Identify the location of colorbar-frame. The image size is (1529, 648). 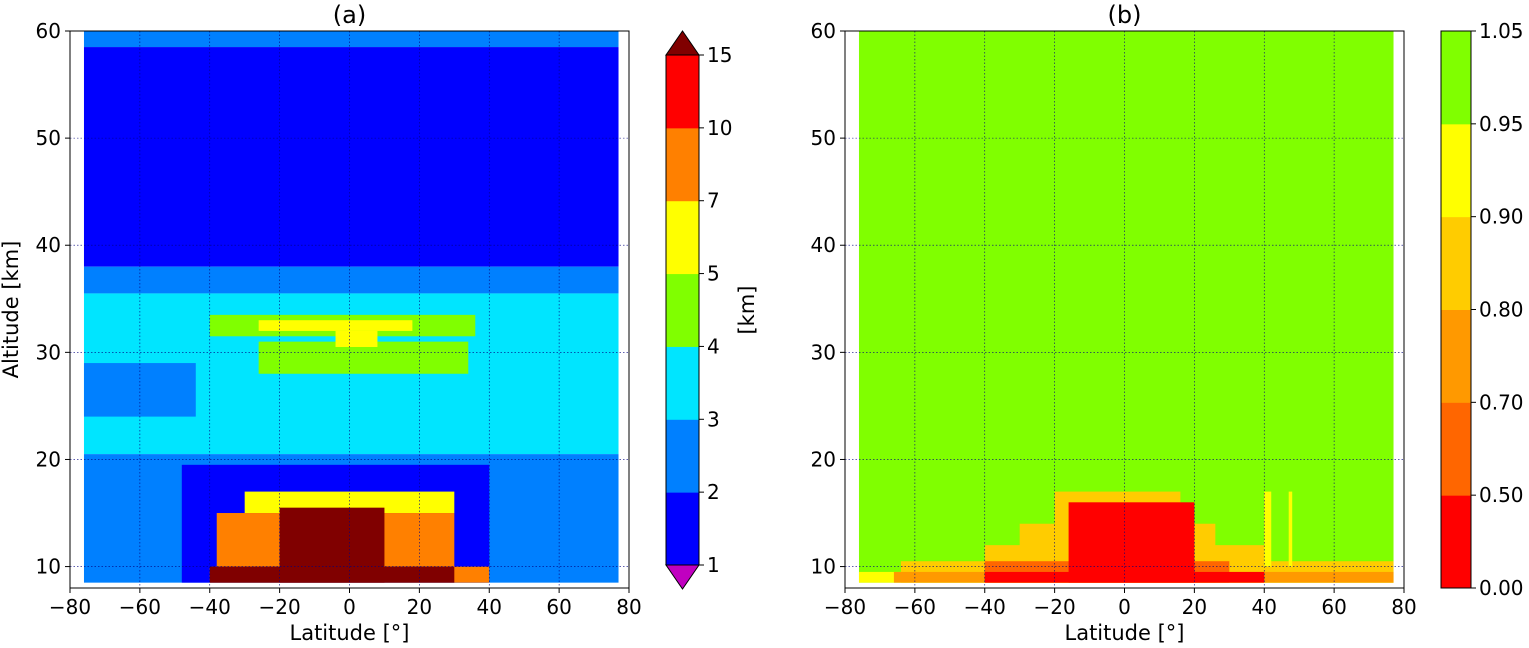
(682, 310).